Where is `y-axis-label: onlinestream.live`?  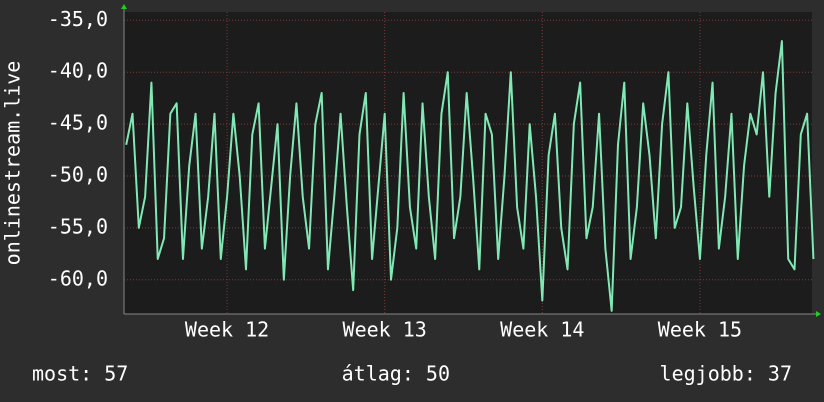 y-axis-label: onlinestream.live is located at coordinates (13, 163).